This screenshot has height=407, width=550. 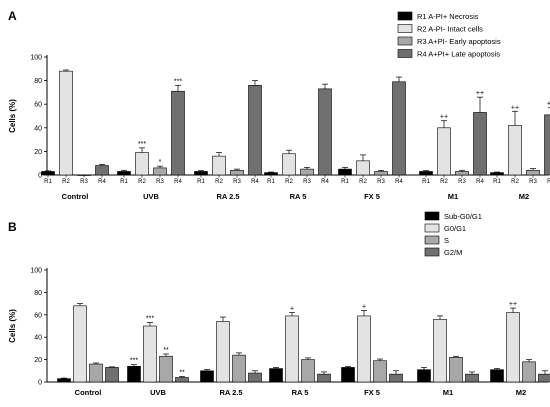 I want to click on x-category-label: M2, so click(x=524, y=196).